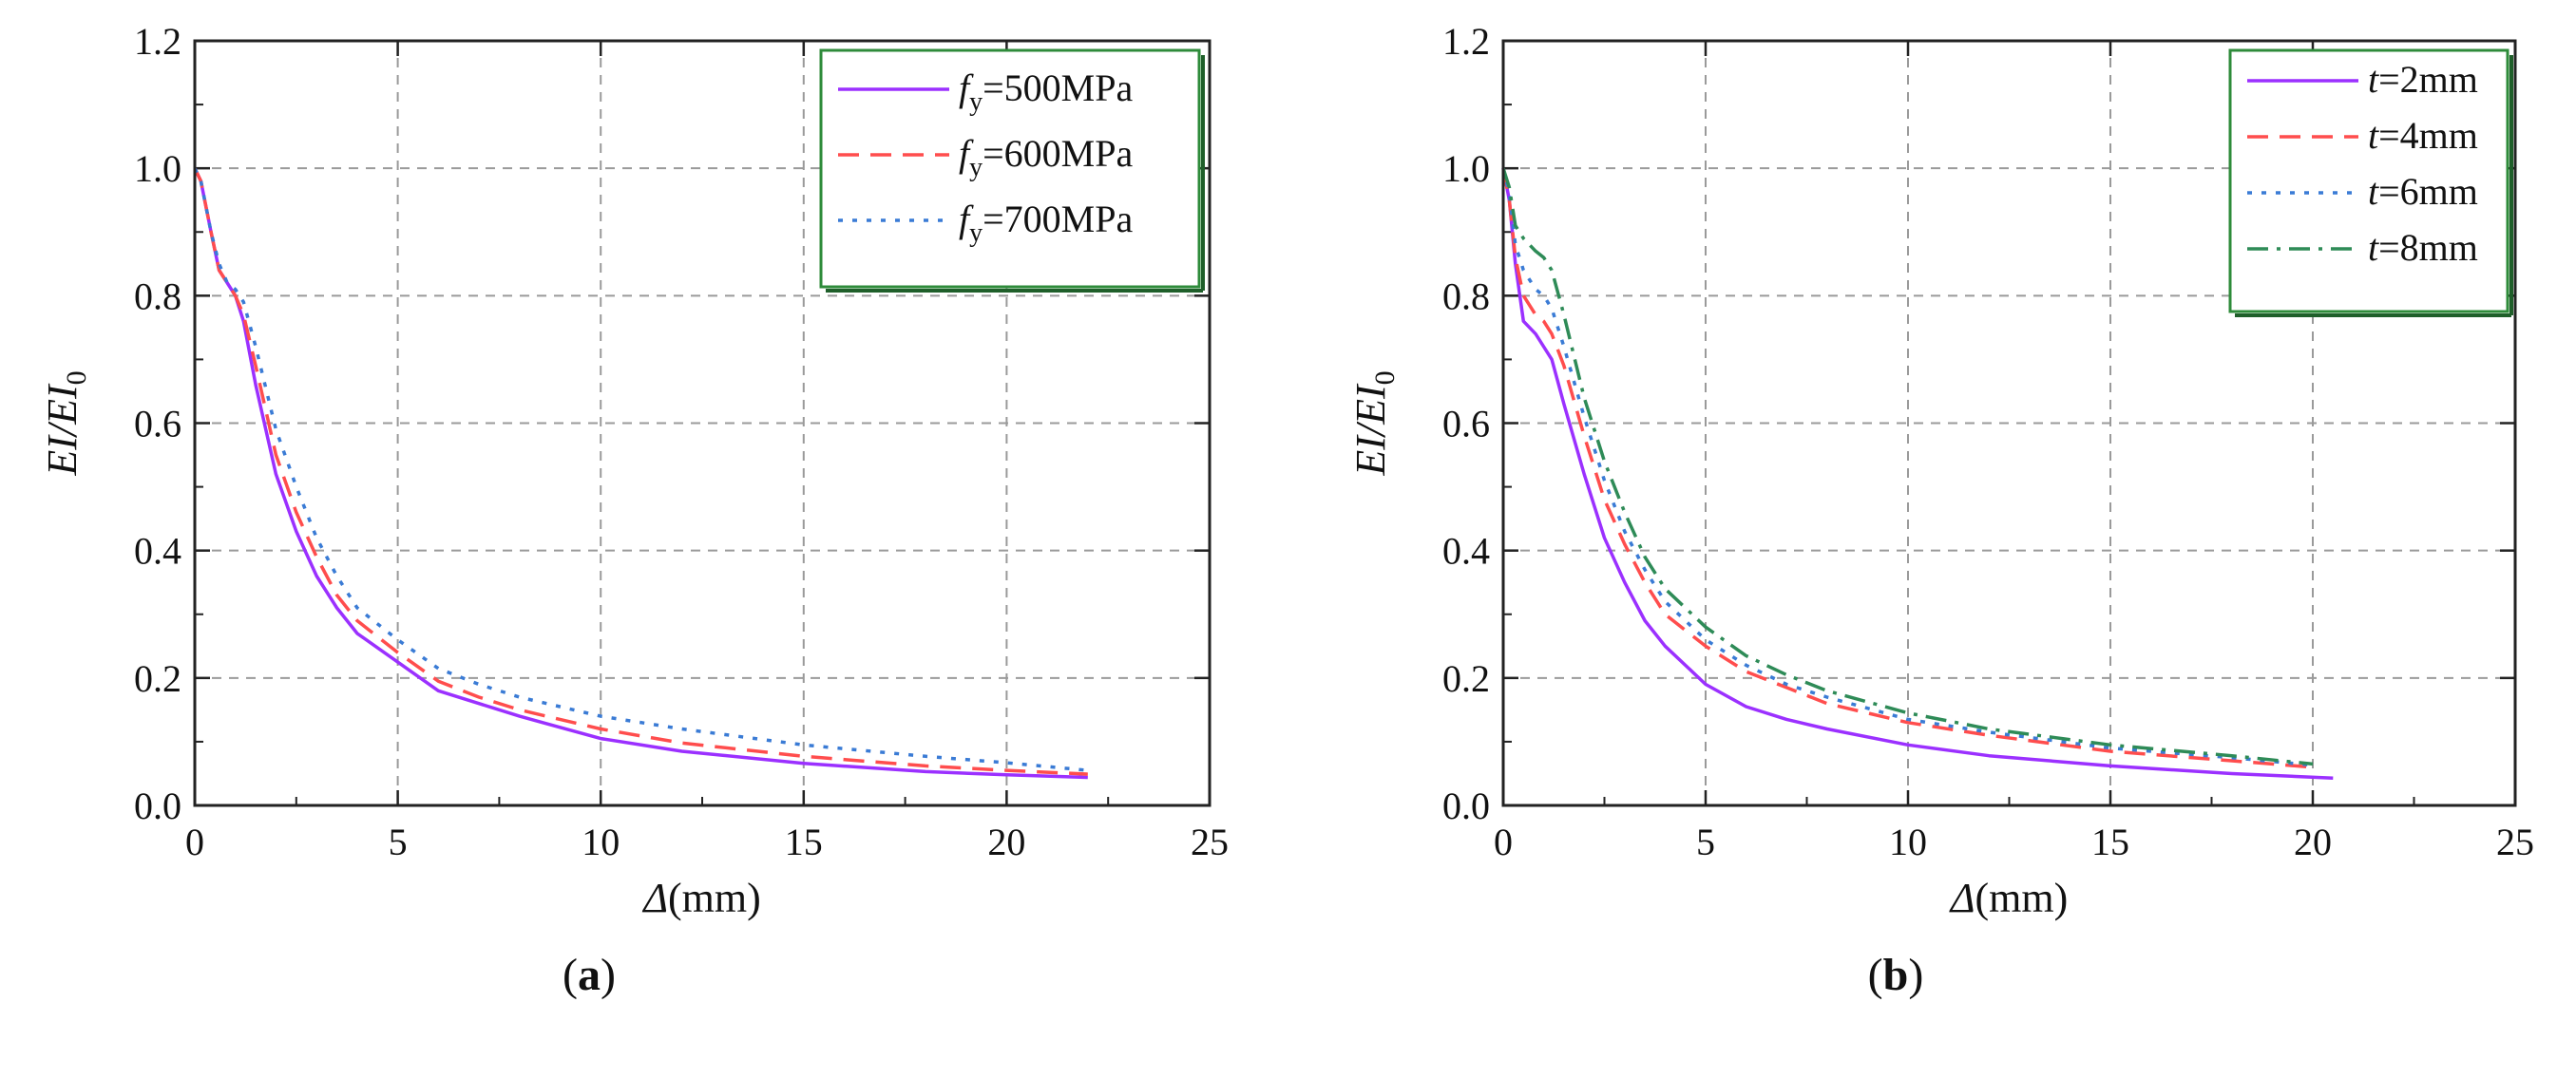  What do you see at coordinates (2428, 248) in the screenshot?
I see `legend-value: =8mm` at bounding box center [2428, 248].